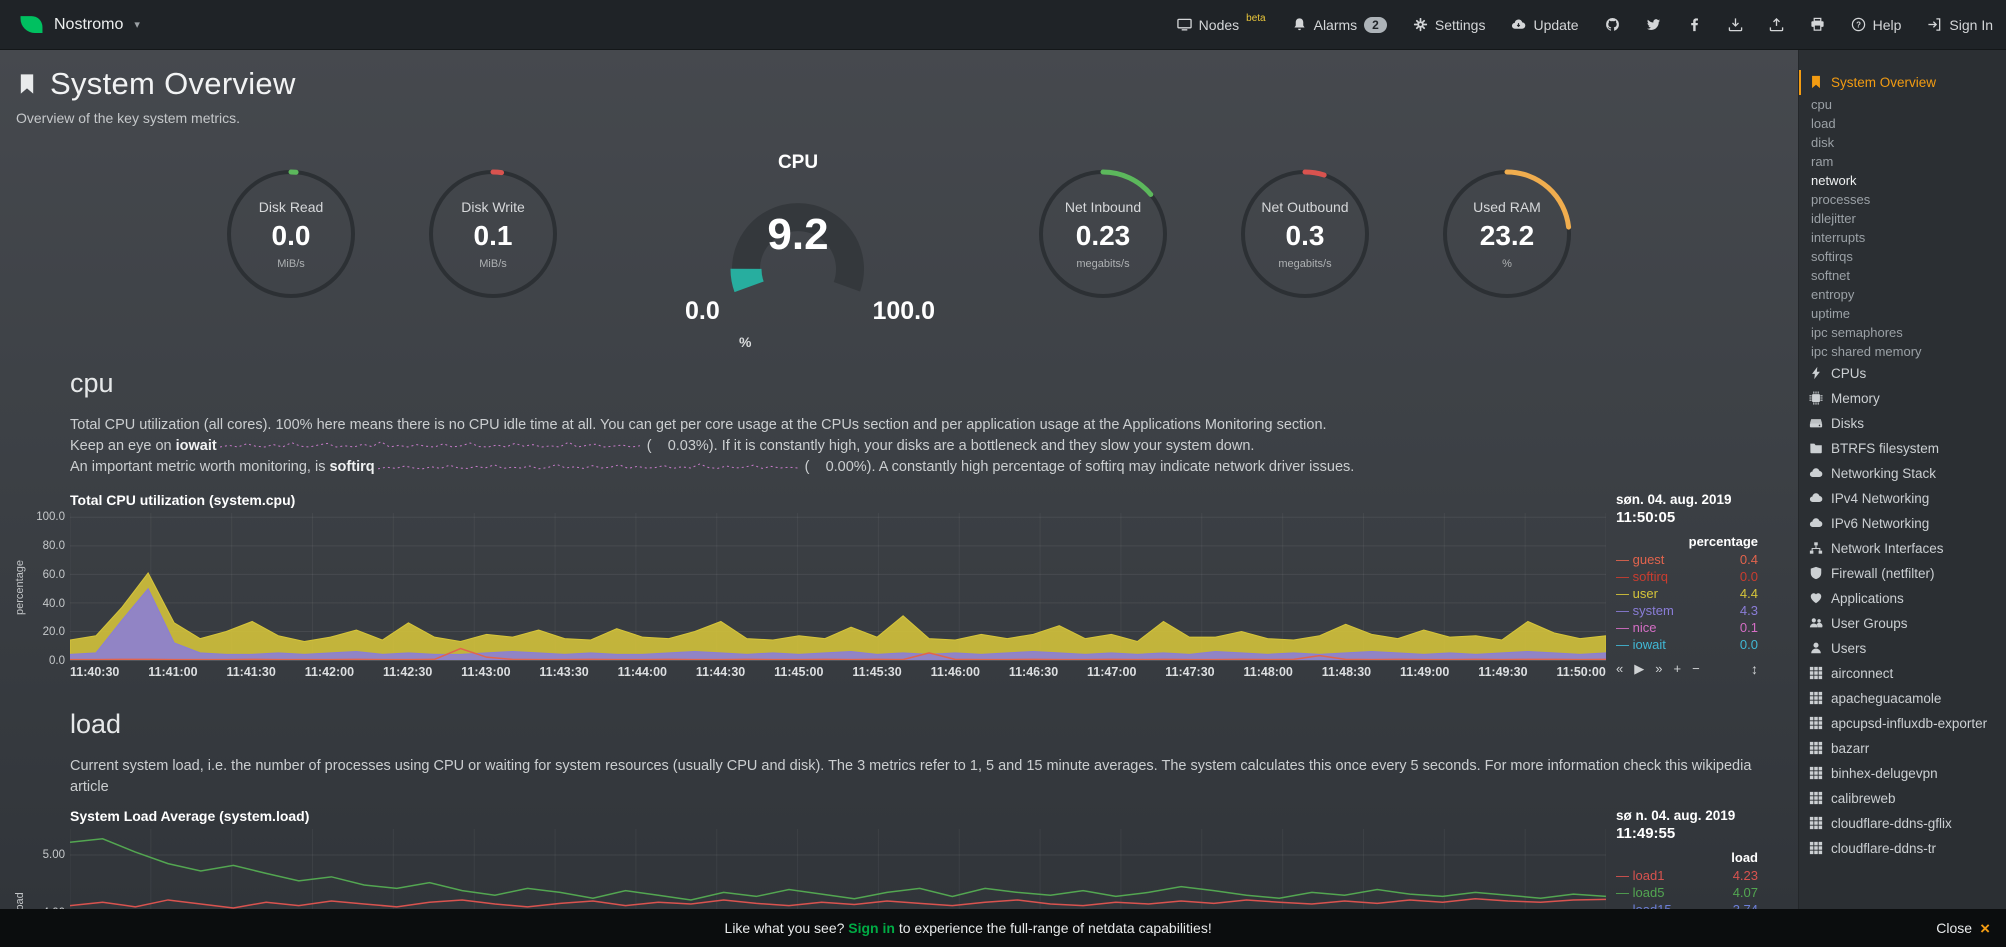 This screenshot has width=2006, height=947. What do you see at coordinates (1424, 672) in the screenshot?
I see `x-axis-tick: 11:49:00` at bounding box center [1424, 672].